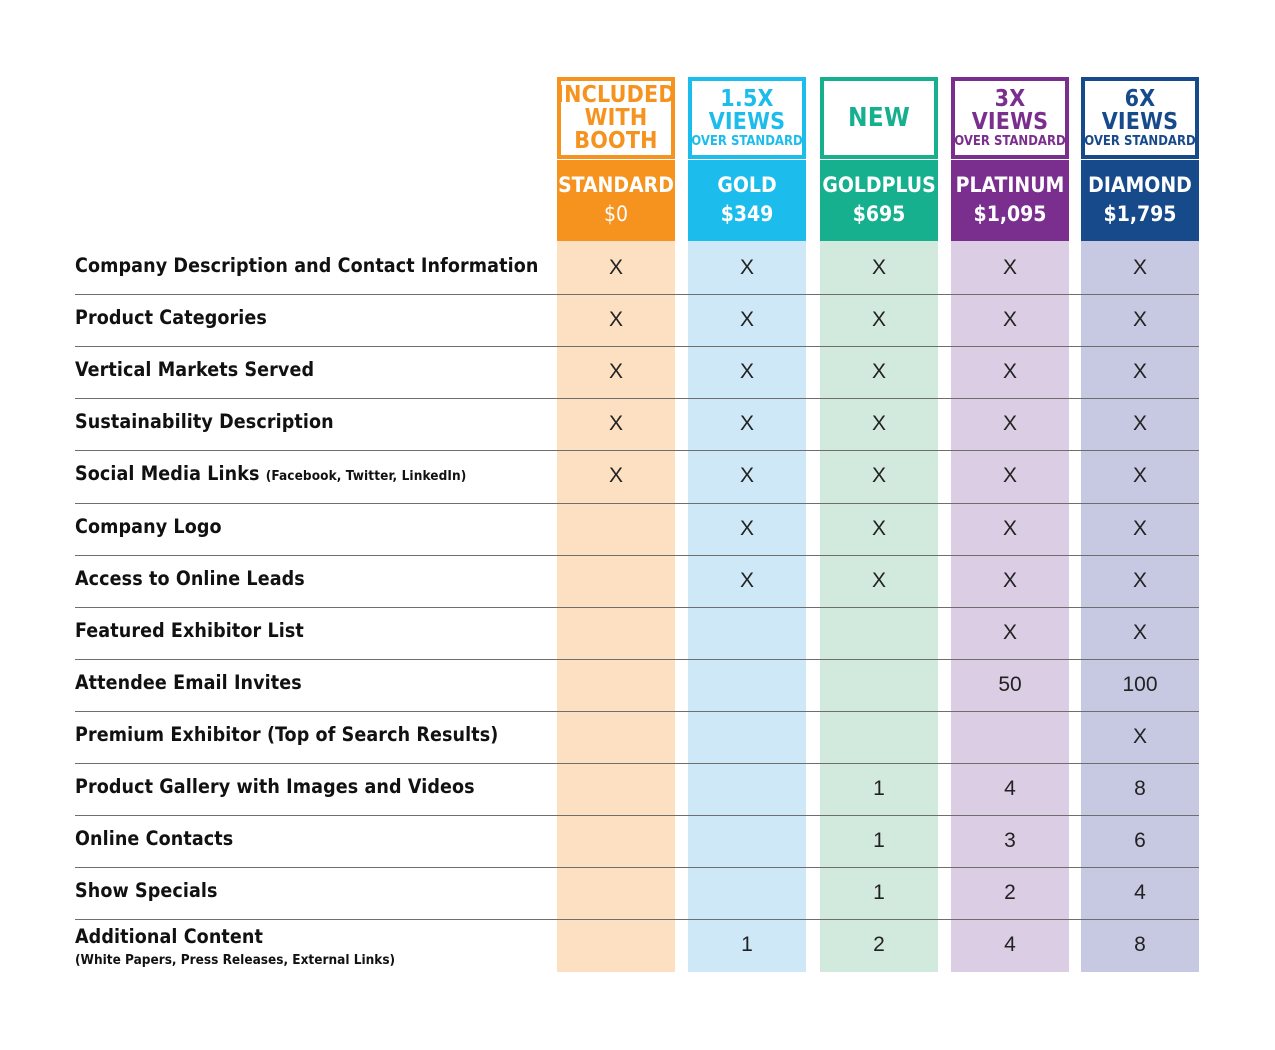 The height and width of the screenshot is (1050, 1275). I want to click on cell-diamond: 4, so click(1140, 893).